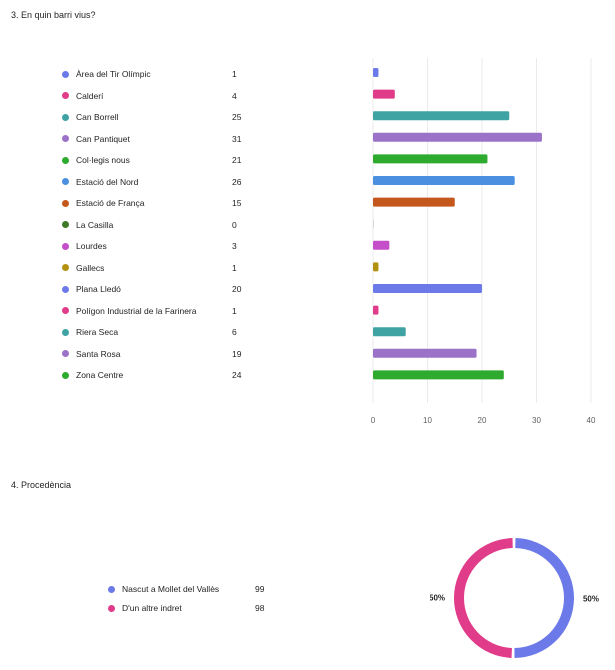  I want to click on legend-label: Estació del Nord, so click(107, 181).